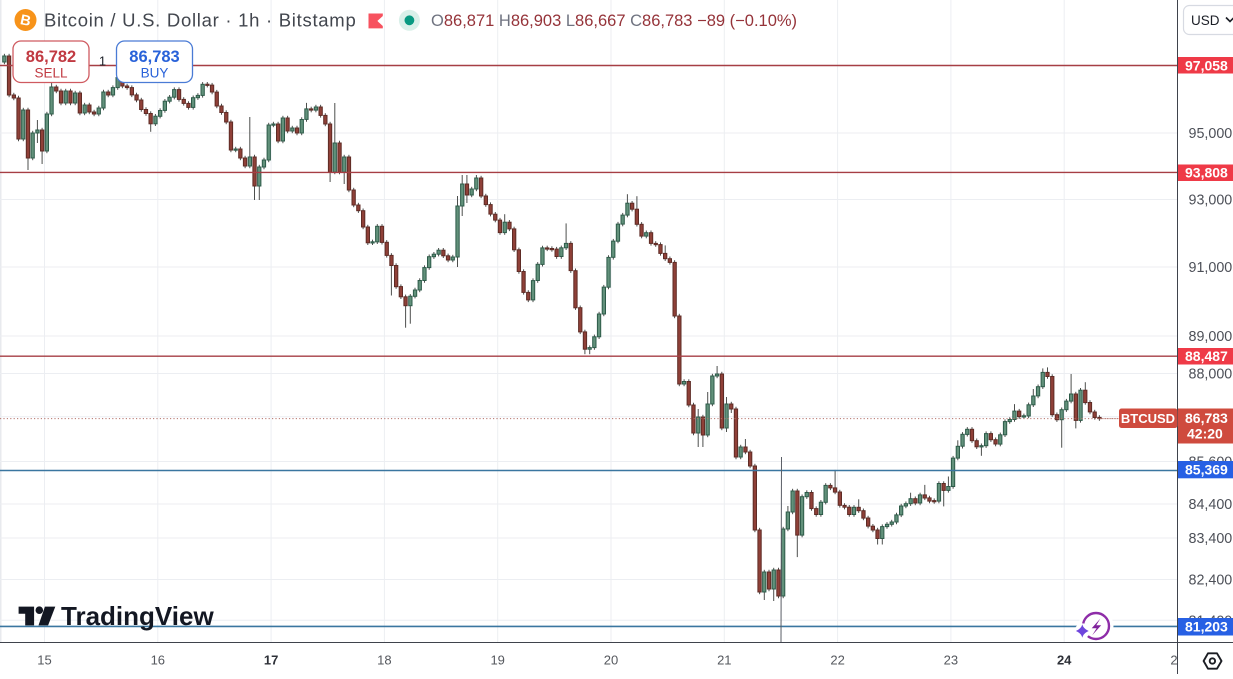 This screenshot has height=679, width=1233. I want to click on svg-text: 88,487, so click(1206, 356).